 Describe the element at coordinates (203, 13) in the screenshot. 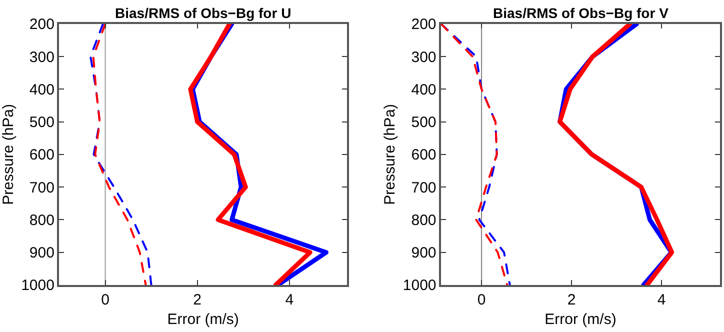

I see `chart-title: Bias/RMS of Obs−Bg for U` at that location.